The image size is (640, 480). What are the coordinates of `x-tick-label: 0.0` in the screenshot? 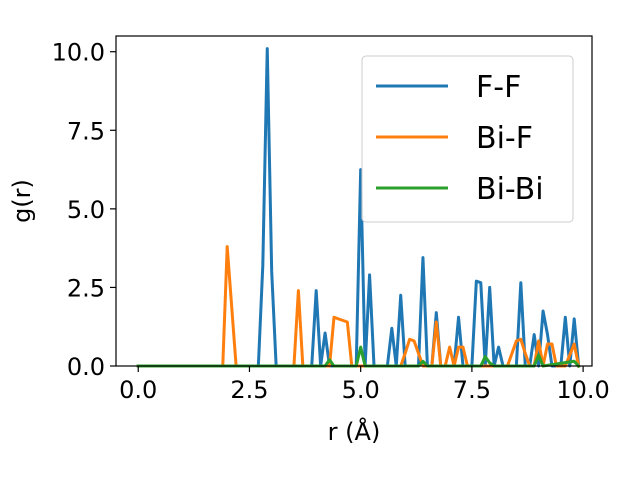 It's located at (138, 390).